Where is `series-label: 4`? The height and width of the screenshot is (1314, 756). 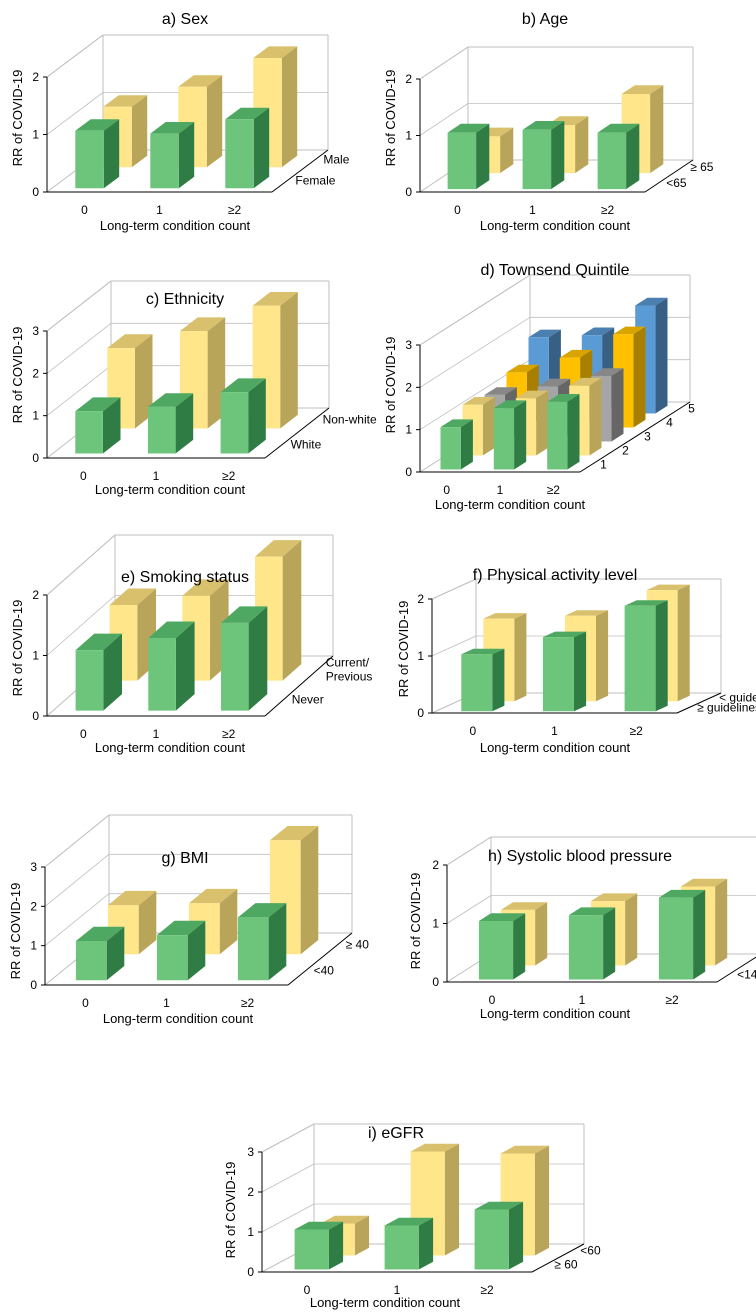 series-label: 4 is located at coordinates (669, 422).